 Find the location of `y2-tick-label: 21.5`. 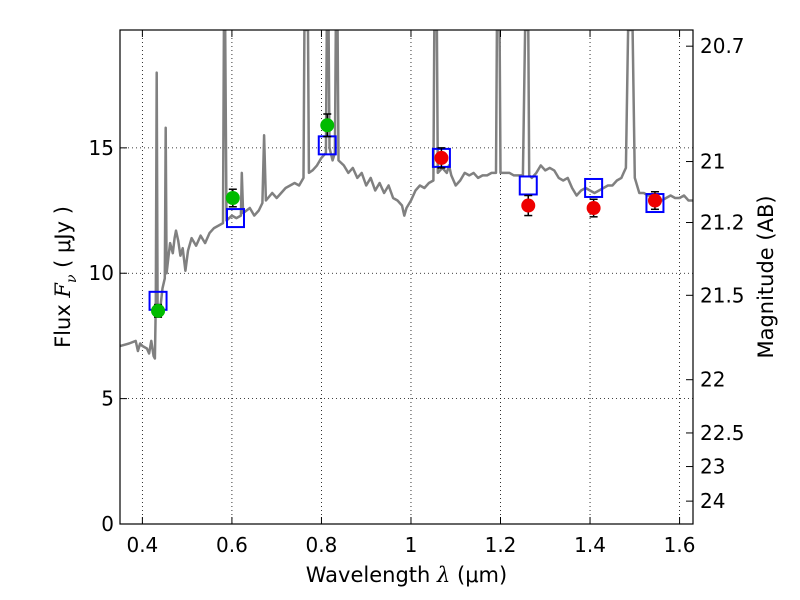

y2-tick-label: 21.5 is located at coordinates (722, 295).